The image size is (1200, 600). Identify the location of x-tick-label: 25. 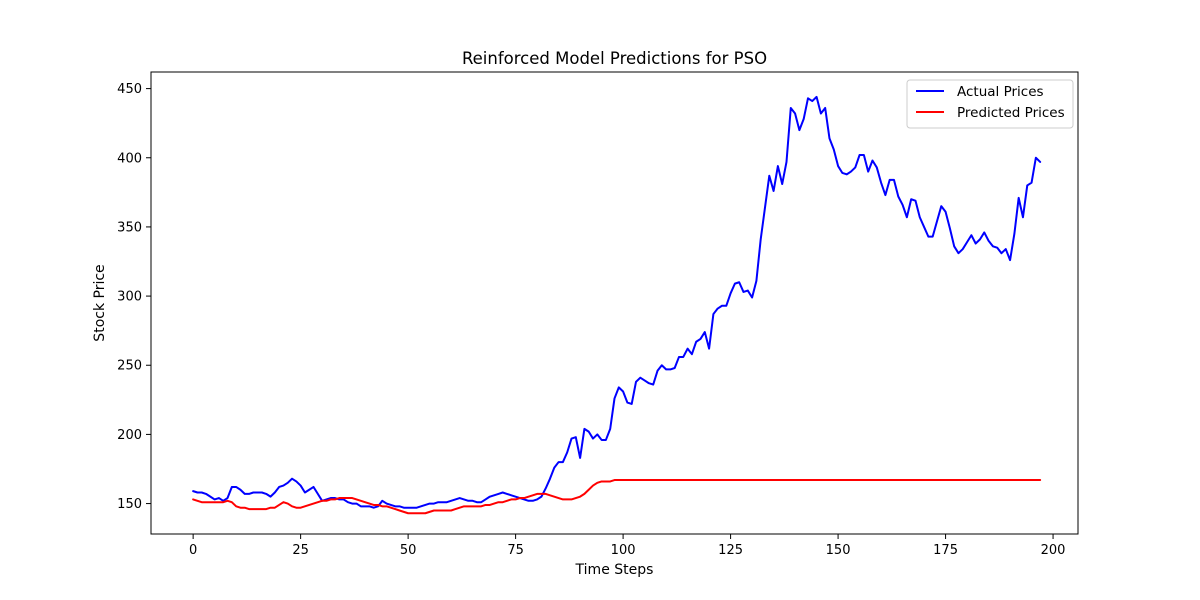
(300, 550).